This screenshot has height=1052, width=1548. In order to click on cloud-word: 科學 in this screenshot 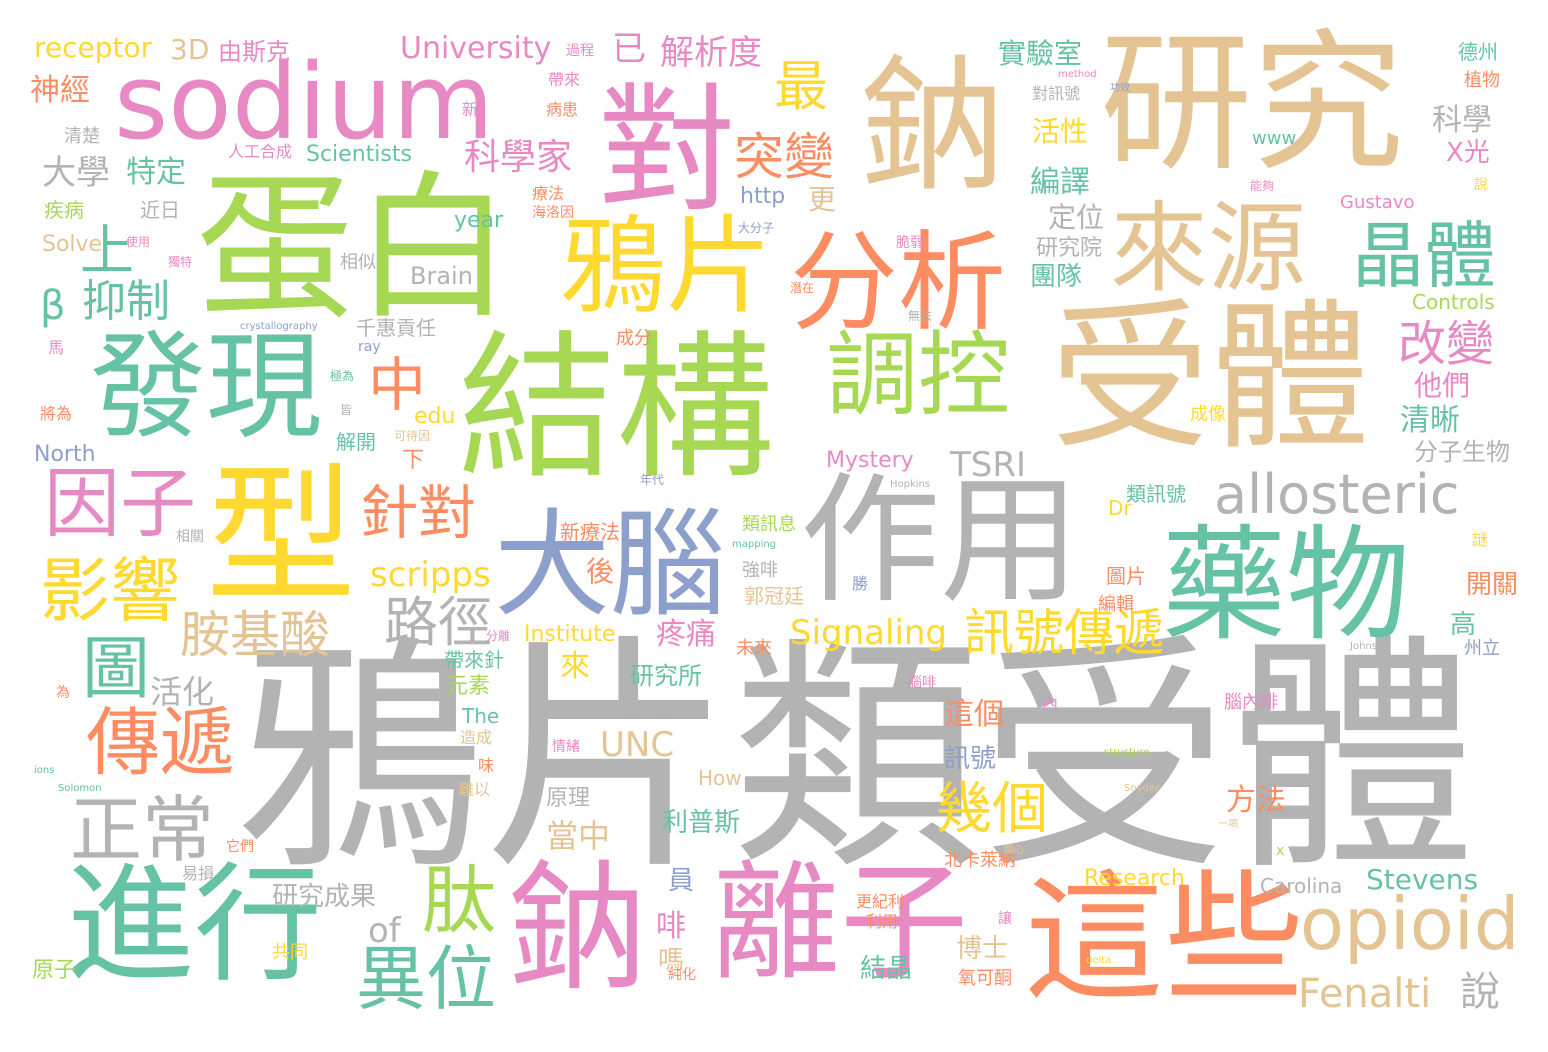, I will do `click(1462, 120)`.